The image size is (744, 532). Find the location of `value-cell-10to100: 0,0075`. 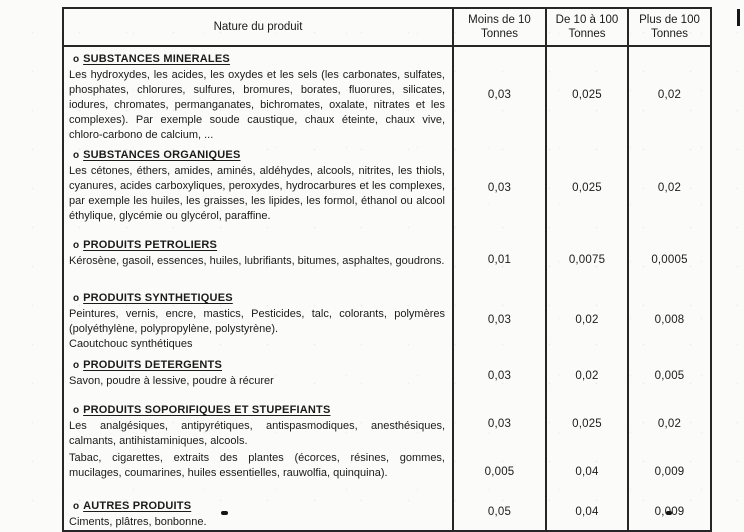

value-cell-10to100: 0,0075 is located at coordinates (586, 259).